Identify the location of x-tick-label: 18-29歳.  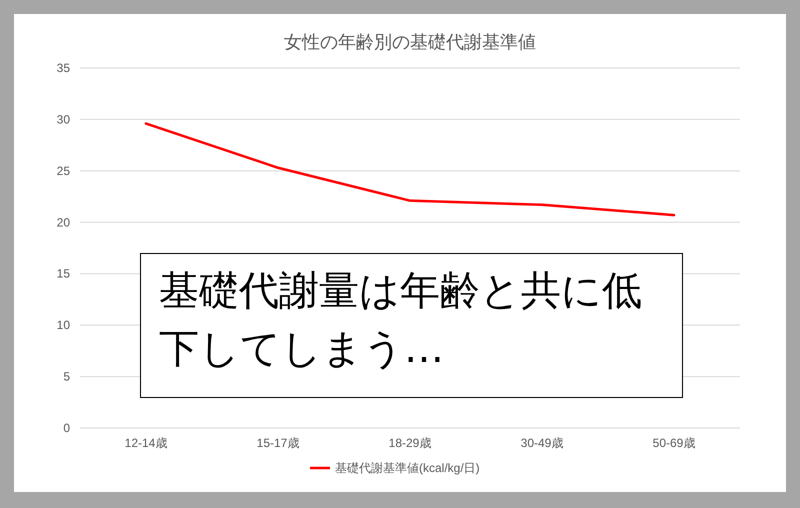
(410, 443).